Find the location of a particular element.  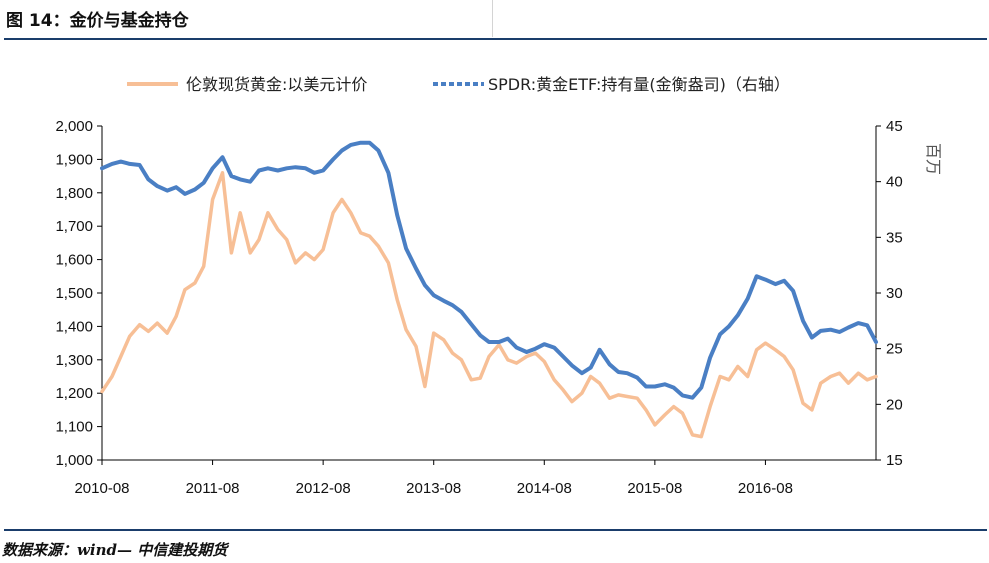

source-note: 数据来源：wind— 中信建投期货 is located at coordinates (115, 550).